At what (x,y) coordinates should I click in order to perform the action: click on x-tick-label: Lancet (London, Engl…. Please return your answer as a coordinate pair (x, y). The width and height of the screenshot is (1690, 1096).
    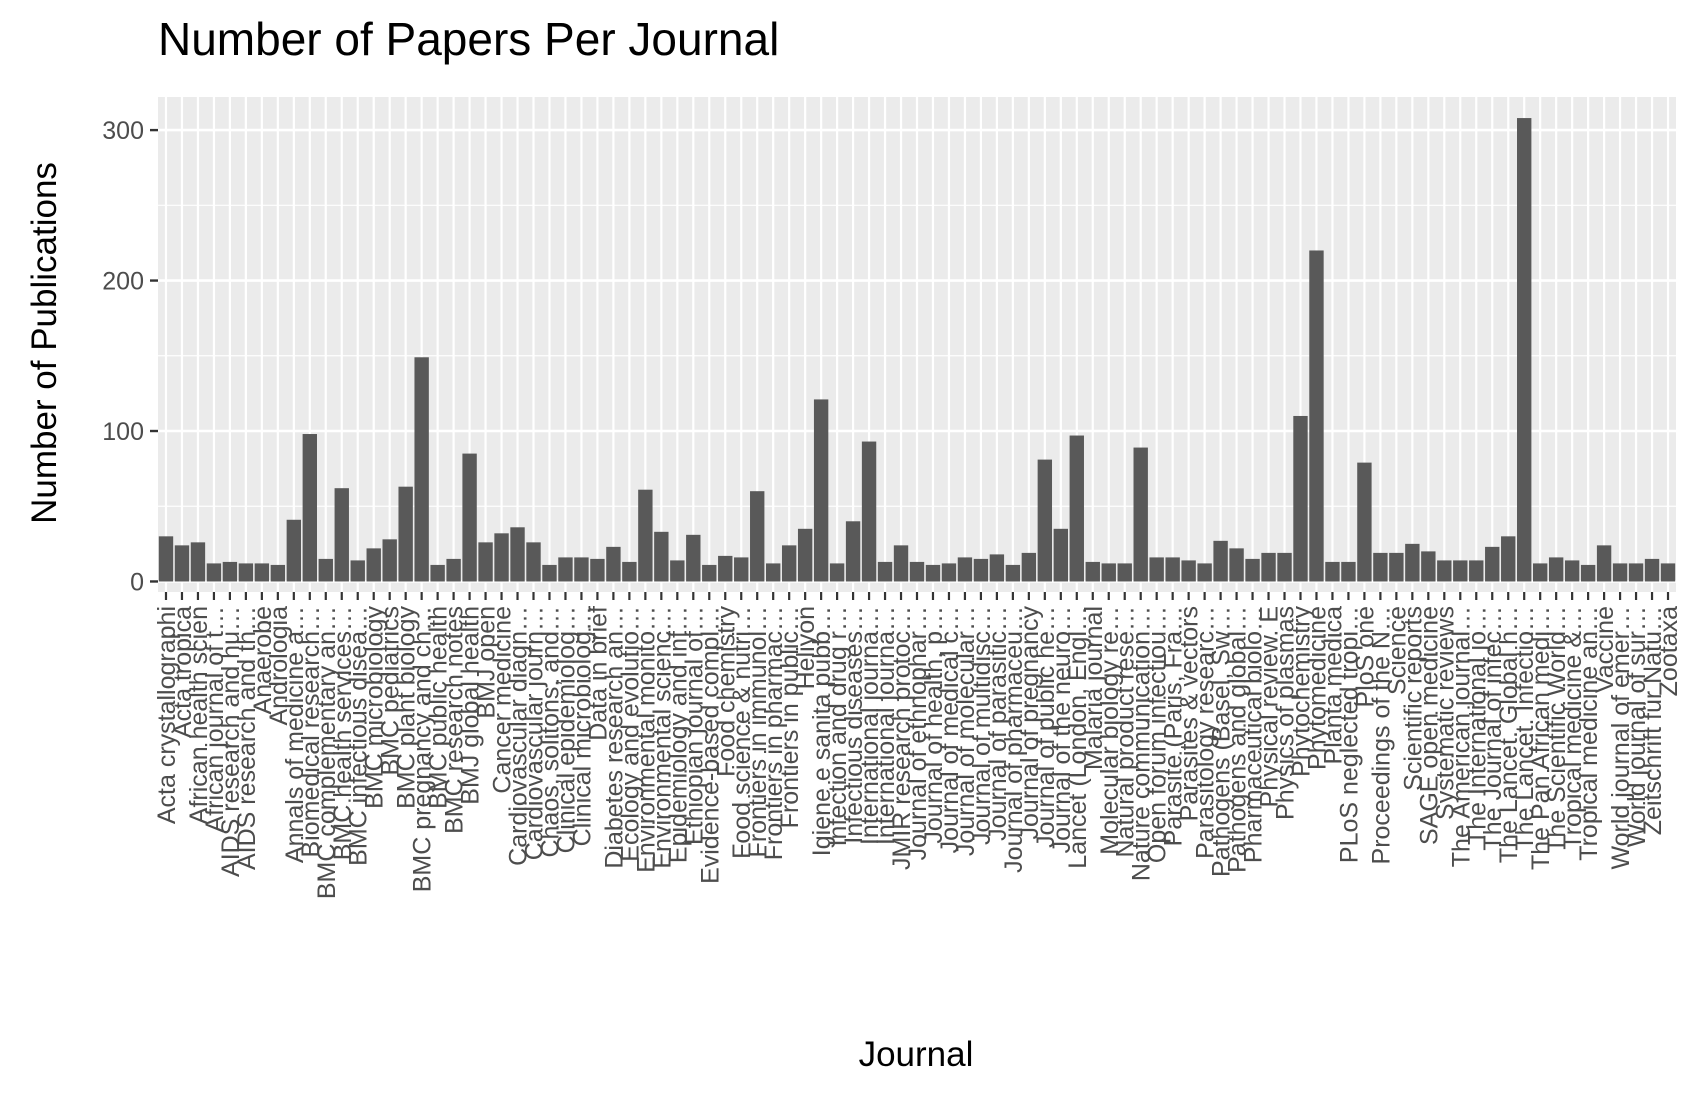
    Looking at the image, I should click on (1078, 737).